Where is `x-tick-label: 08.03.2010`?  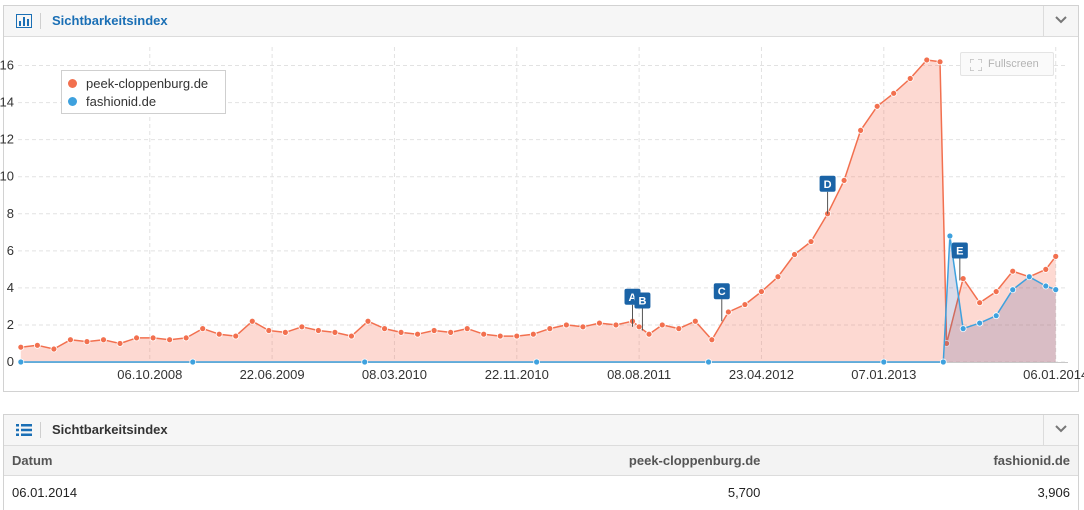
x-tick-label: 08.03.2010 is located at coordinates (394, 374).